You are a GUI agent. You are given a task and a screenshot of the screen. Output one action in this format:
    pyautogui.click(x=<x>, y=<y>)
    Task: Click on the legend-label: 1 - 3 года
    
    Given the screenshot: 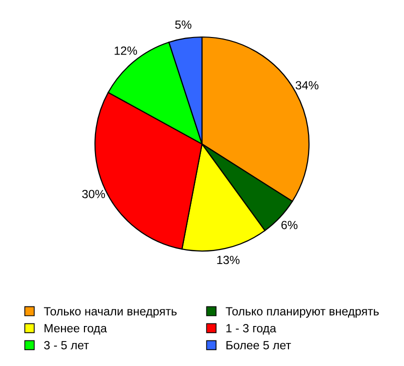 What is the action you would take?
    pyautogui.click(x=251, y=329)
    